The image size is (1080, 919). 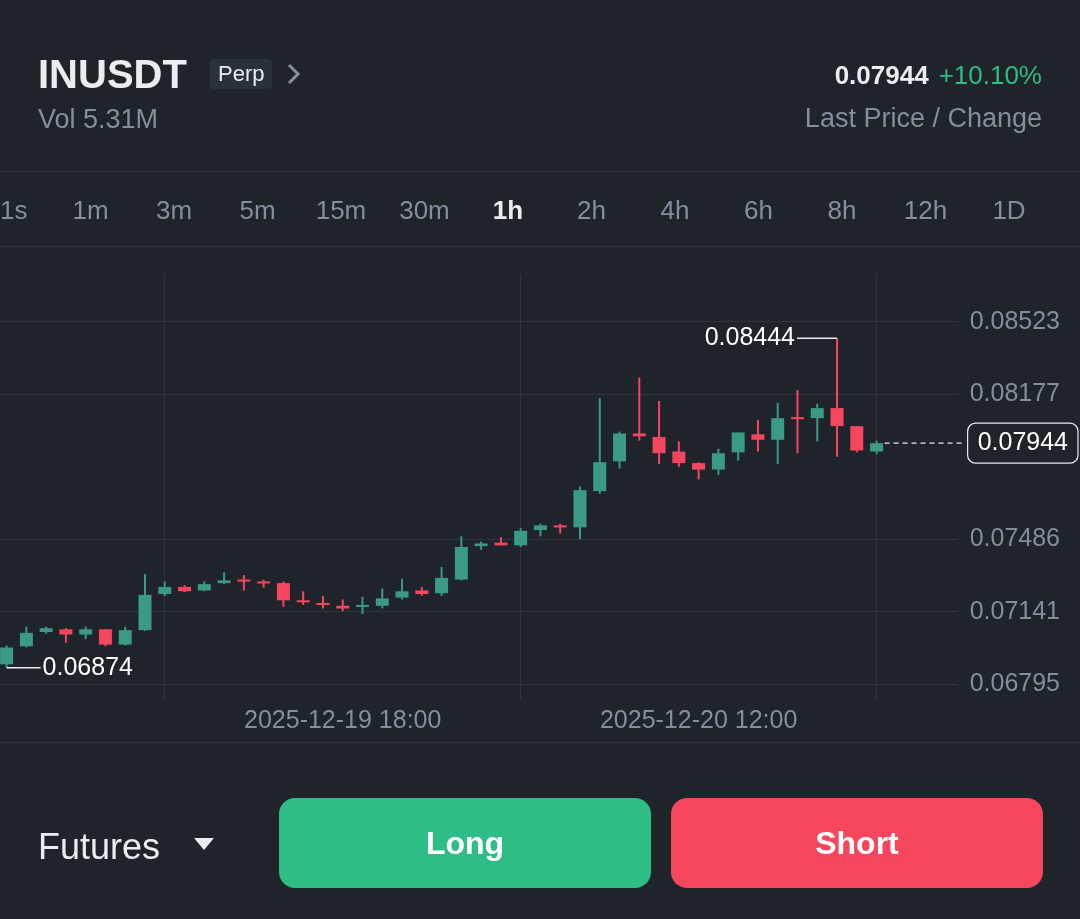 I want to click on y-tick-label: 0.06795, so click(x=1015, y=682).